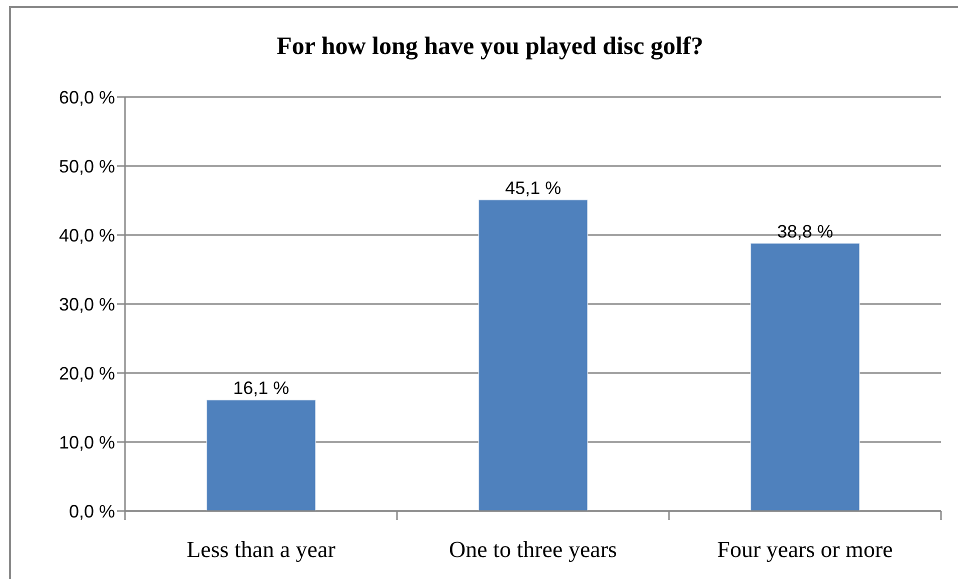  I want to click on chart-title: For how long have you played disc golf?, so click(490, 47).